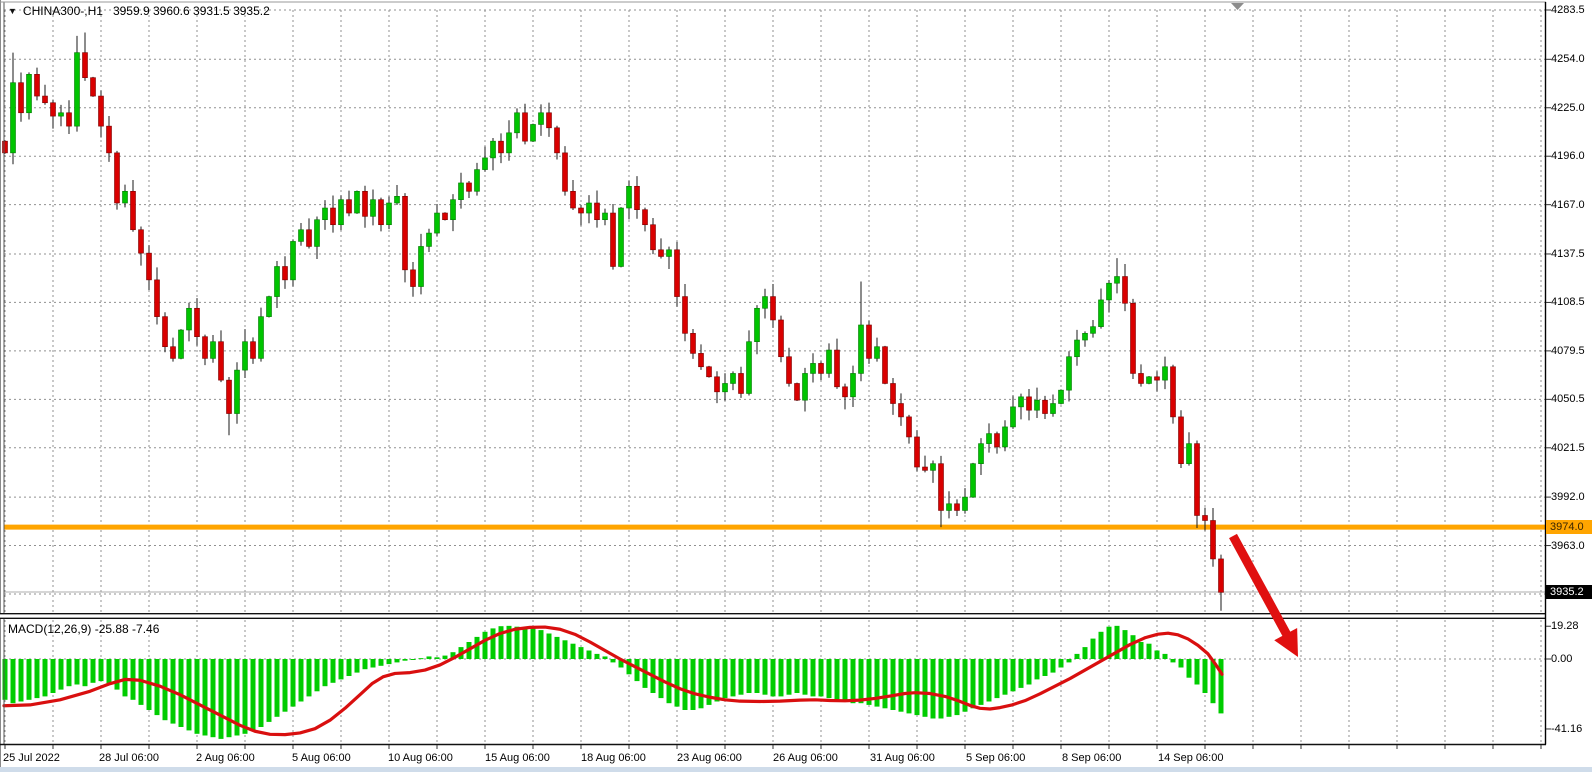 This screenshot has width=1592, height=772. What do you see at coordinates (1191, 758) in the screenshot?
I see `time-axis-label: 14 Sep 06:00` at bounding box center [1191, 758].